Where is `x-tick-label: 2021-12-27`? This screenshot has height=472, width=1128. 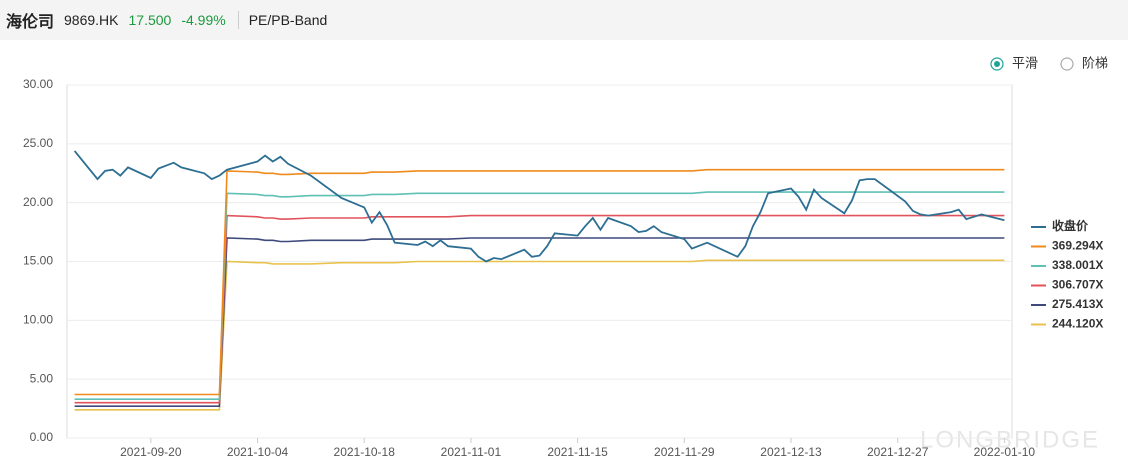
x-tick-label: 2021-12-27 is located at coordinates (898, 452).